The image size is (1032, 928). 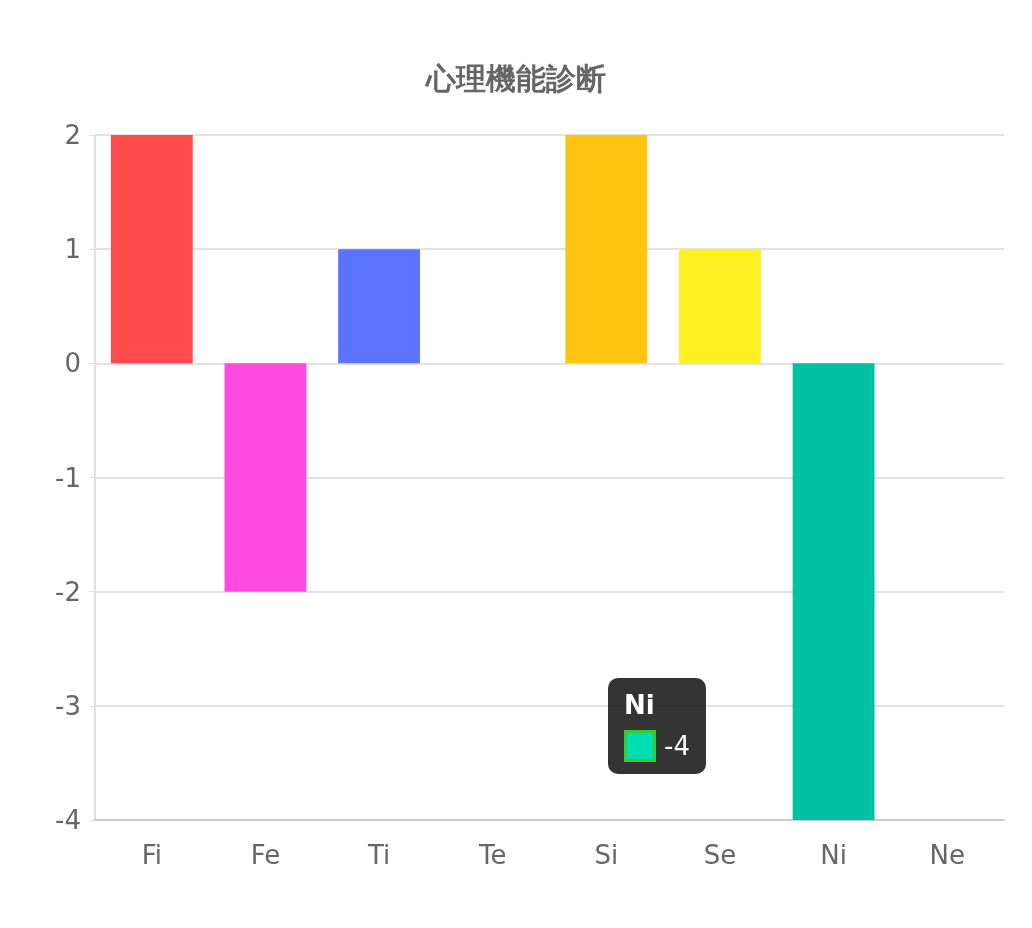 I want to click on y-tick-label: -1, so click(x=68, y=477).